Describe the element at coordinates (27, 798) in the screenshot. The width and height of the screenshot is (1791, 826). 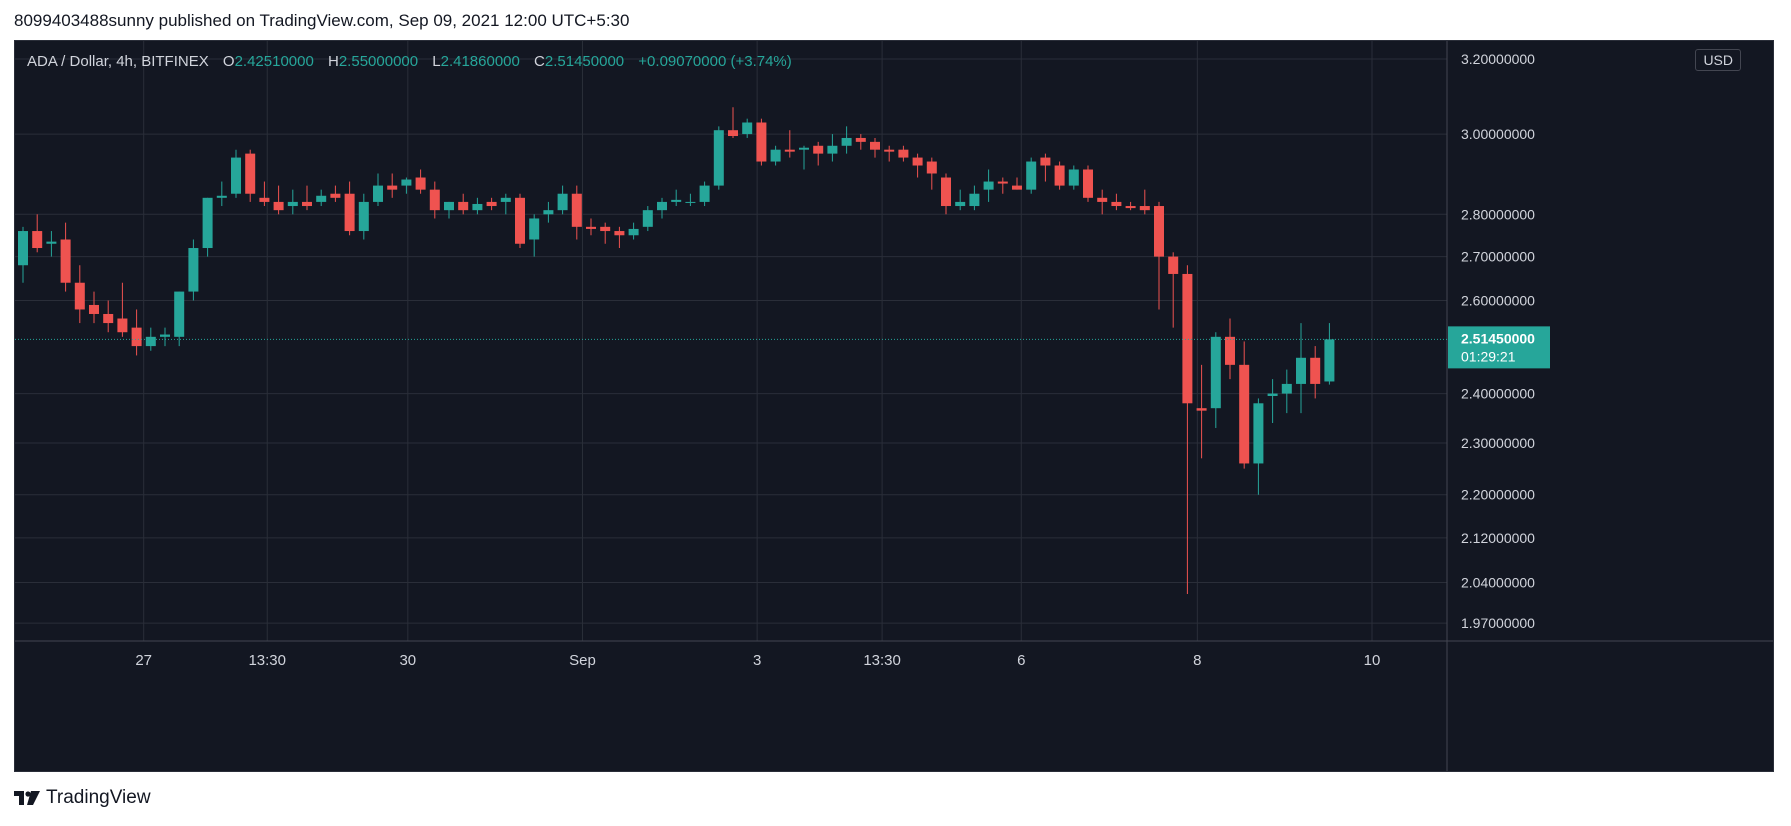
I see `tradingview-logo-icon` at that location.